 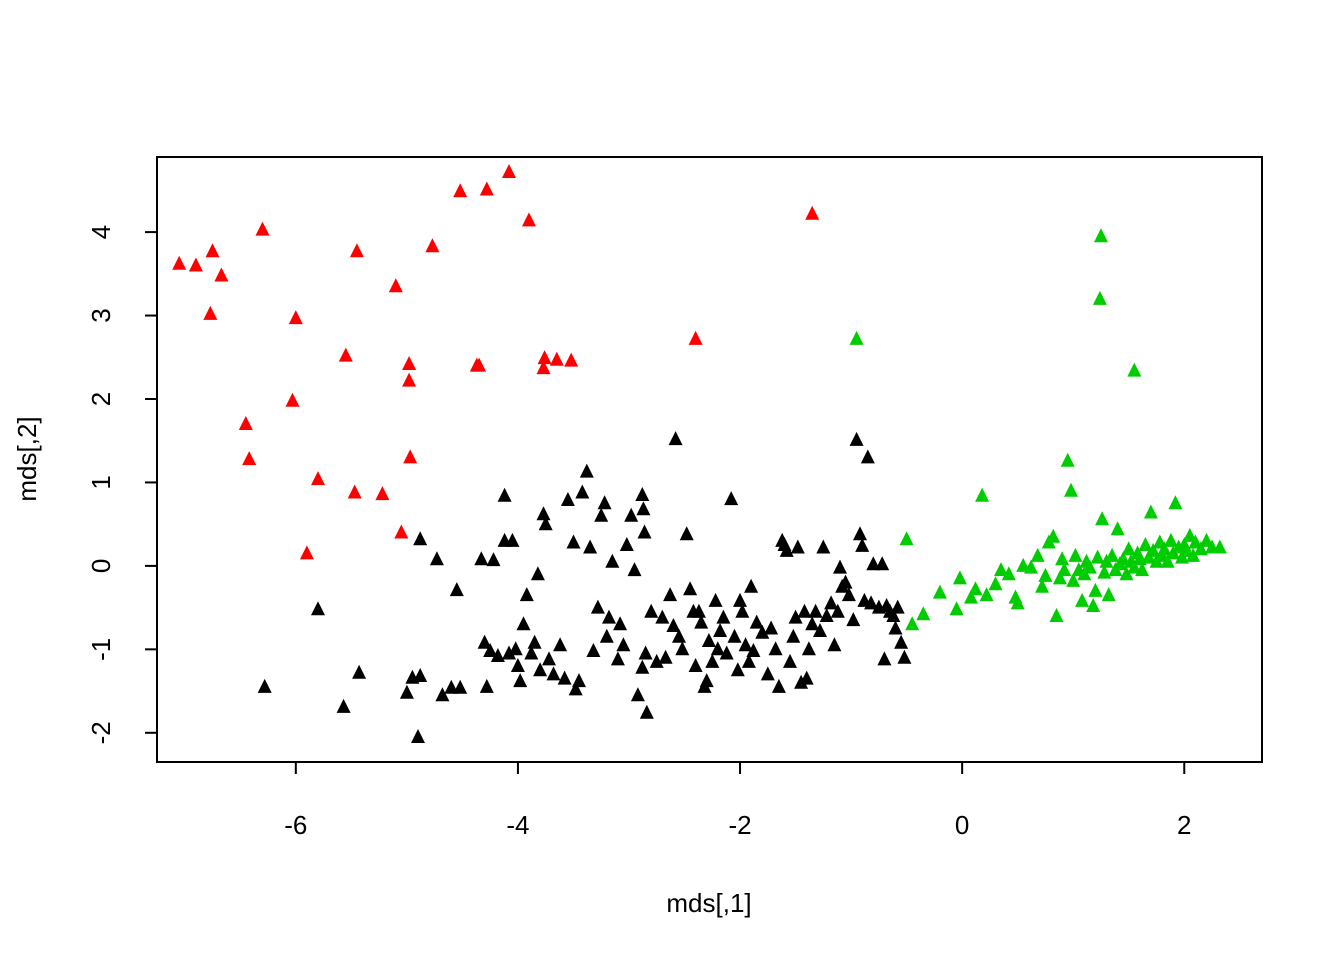 I want to click on x-tick-label: -6, so click(x=295, y=825).